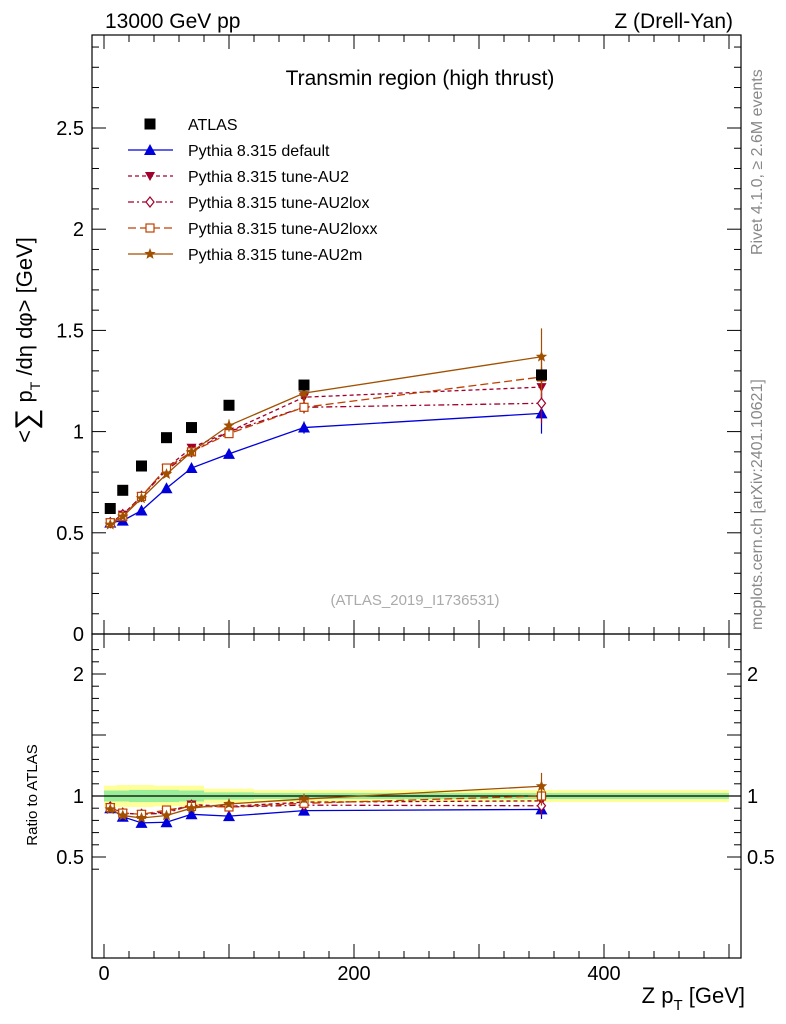 This screenshot has height=1024, width=786. Describe the element at coordinates (26, 340) in the screenshot. I see `y-axis-label: <∑ pT /dη dφ> [GeV]` at that location.